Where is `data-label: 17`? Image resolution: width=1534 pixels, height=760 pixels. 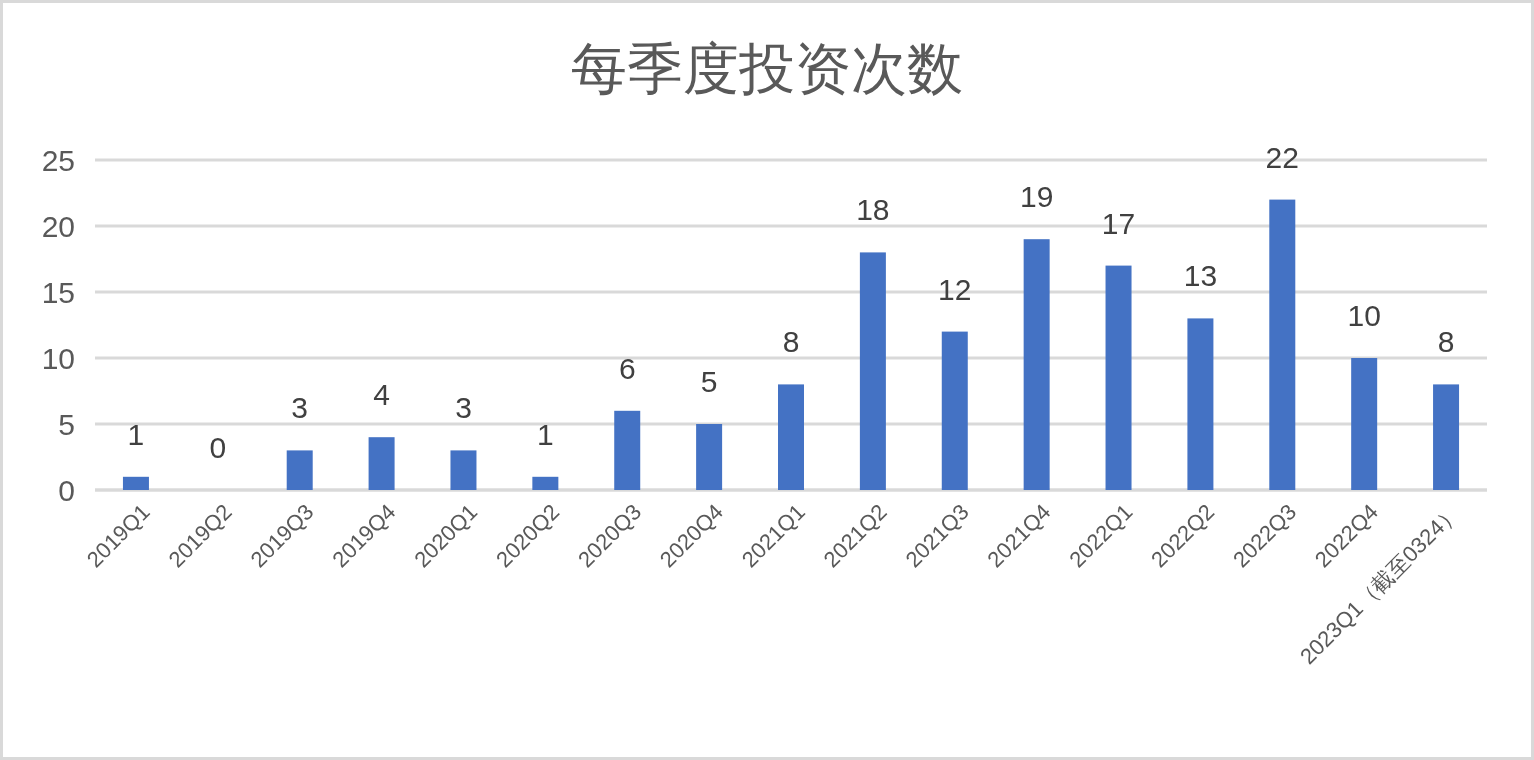 data-label: 17 is located at coordinates (1118, 223).